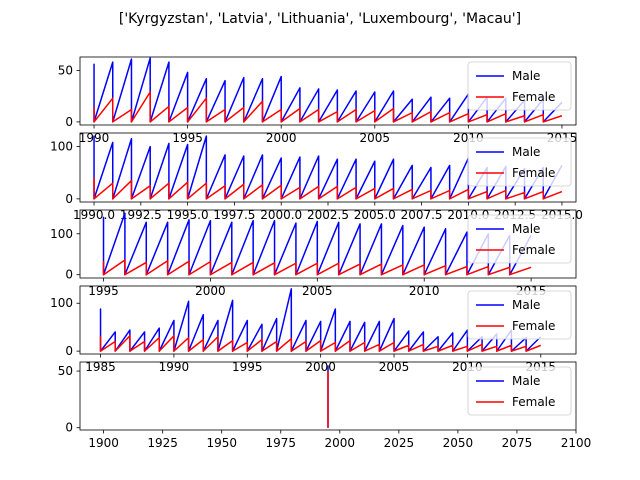 The height and width of the screenshot is (480, 640). What do you see at coordinates (517, 443) in the screenshot?
I see `x-tick-label: 2075` at bounding box center [517, 443].